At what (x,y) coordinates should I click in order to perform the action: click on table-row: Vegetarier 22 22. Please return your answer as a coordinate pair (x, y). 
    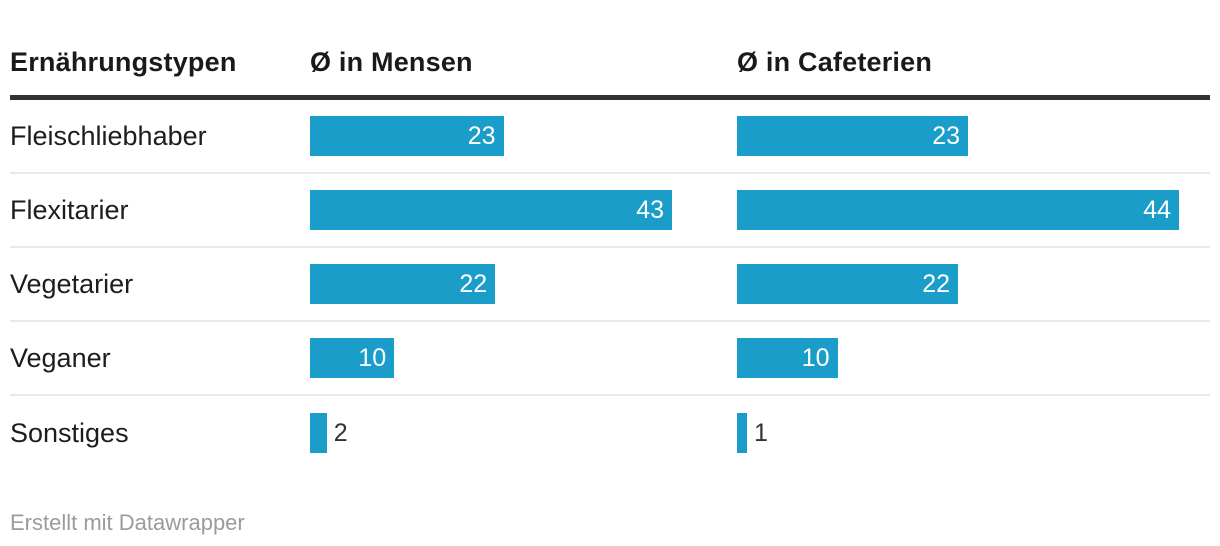
    Looking at the image, I should click on (610, 285).